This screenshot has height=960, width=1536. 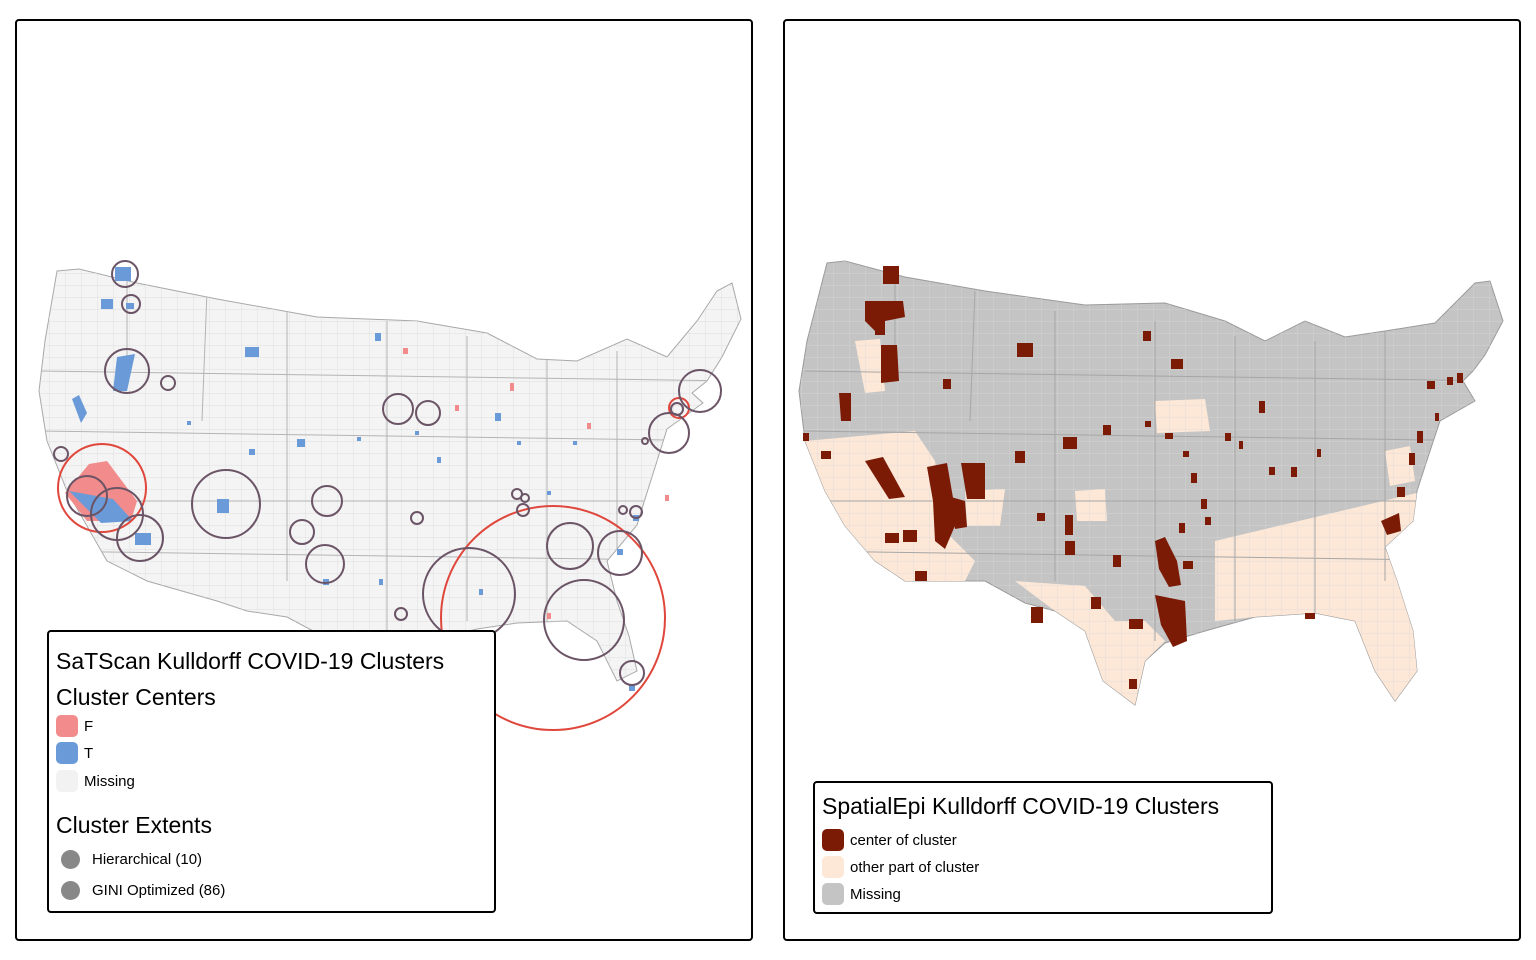 I want to click on swatch-other, so click(x=833, y=867).